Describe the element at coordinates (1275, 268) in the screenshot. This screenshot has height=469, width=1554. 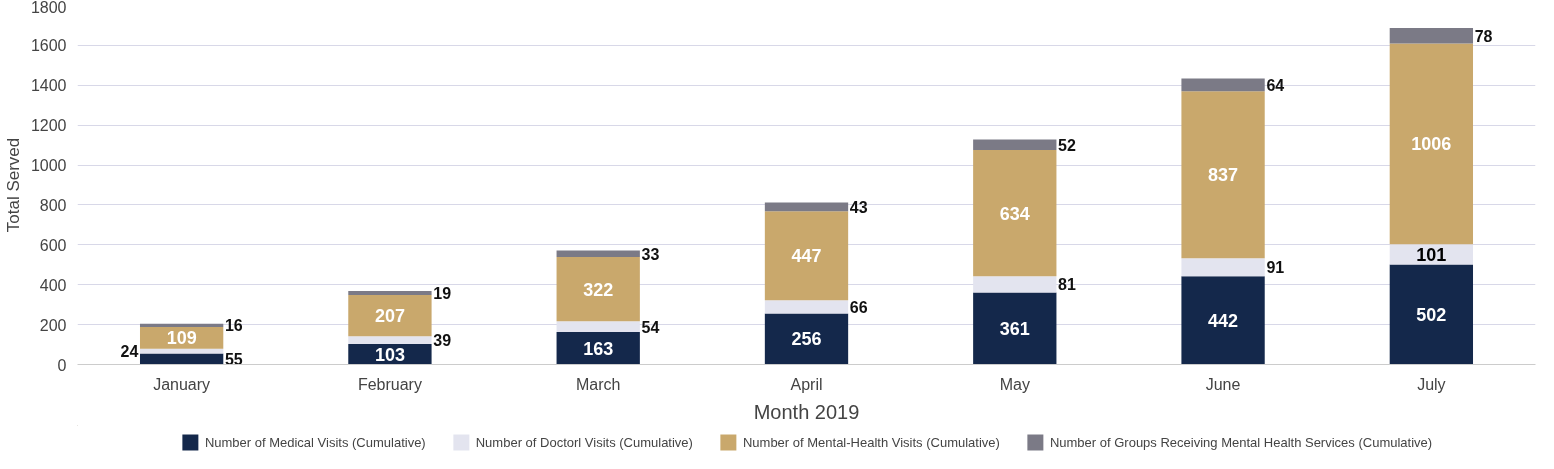
I see `data-label: 91` at that location.